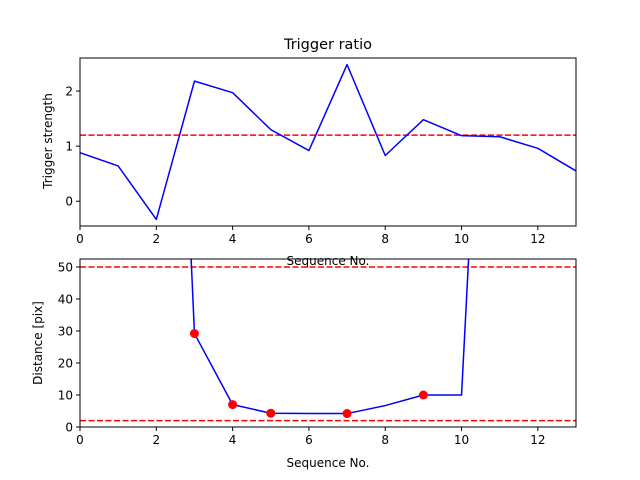 The height and width of the screenshot is (480, 640). I want to click on y-tick-label: 10, so click(65, 396).